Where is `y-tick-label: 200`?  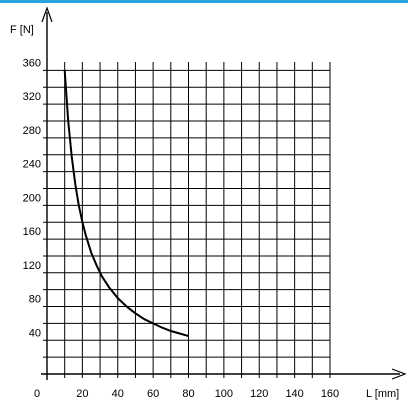
y-tick-label: 200 is located at coordinates (32, 198).